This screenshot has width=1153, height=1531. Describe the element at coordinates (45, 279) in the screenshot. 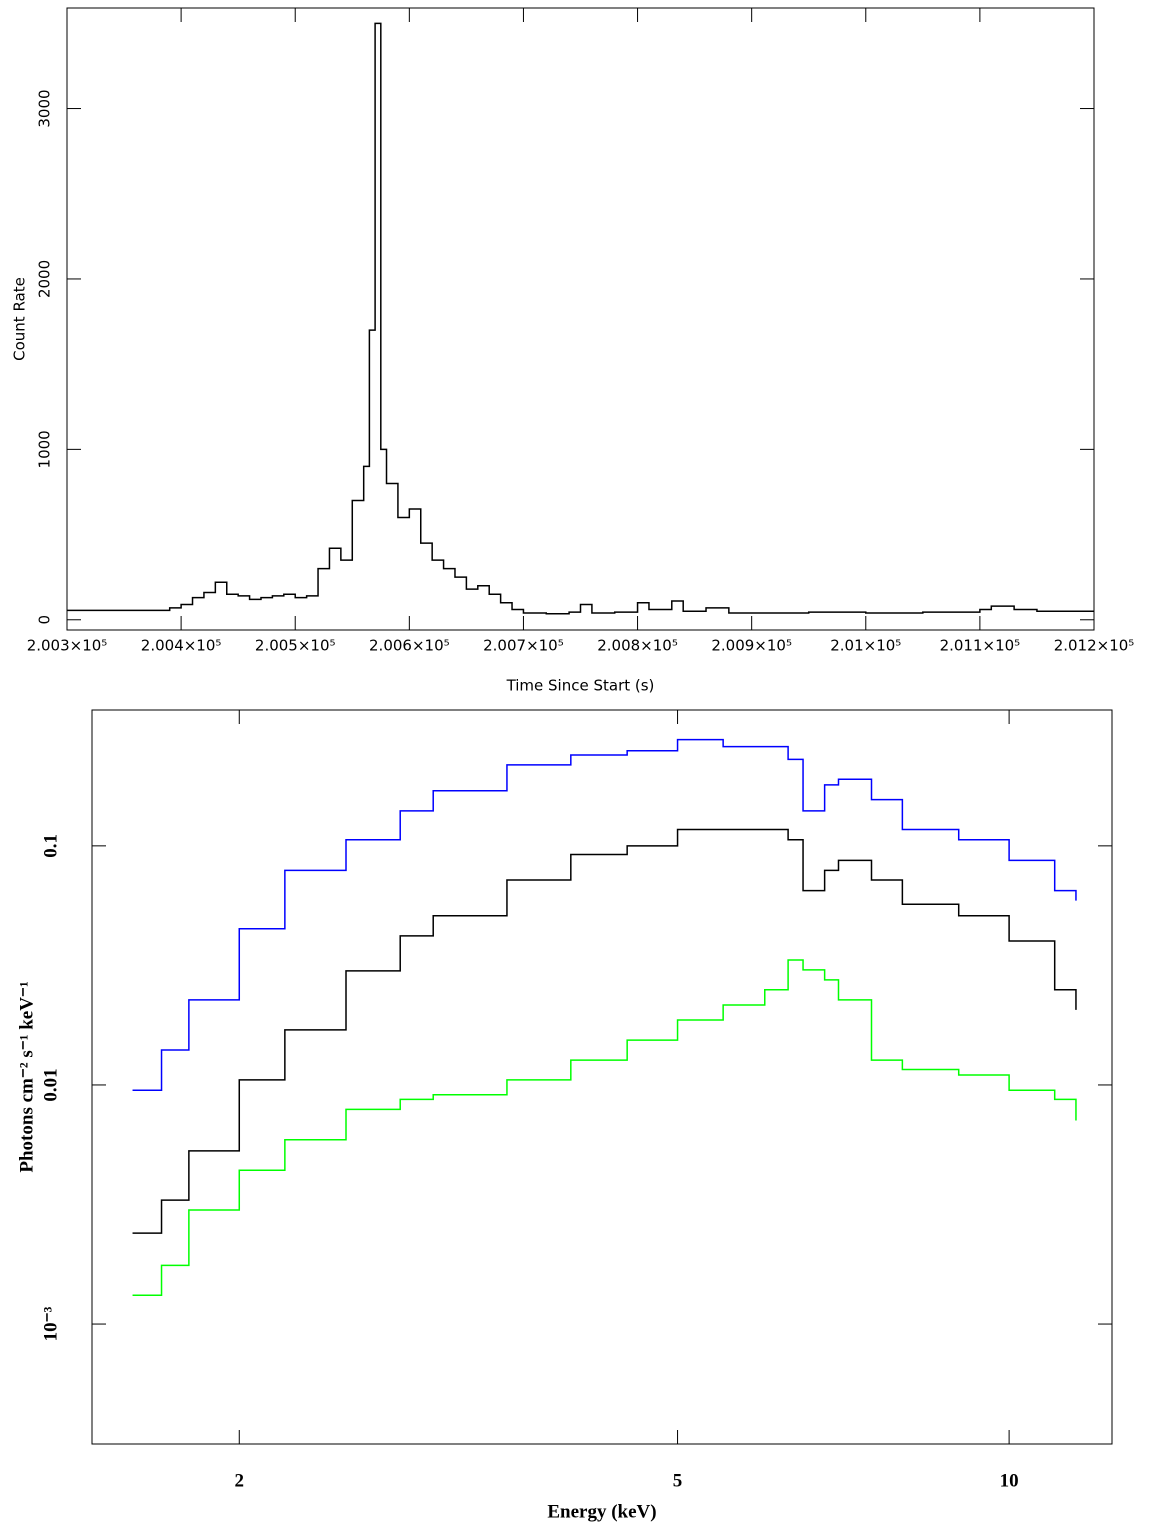

I see `y-tick-label: 2000` at that location.